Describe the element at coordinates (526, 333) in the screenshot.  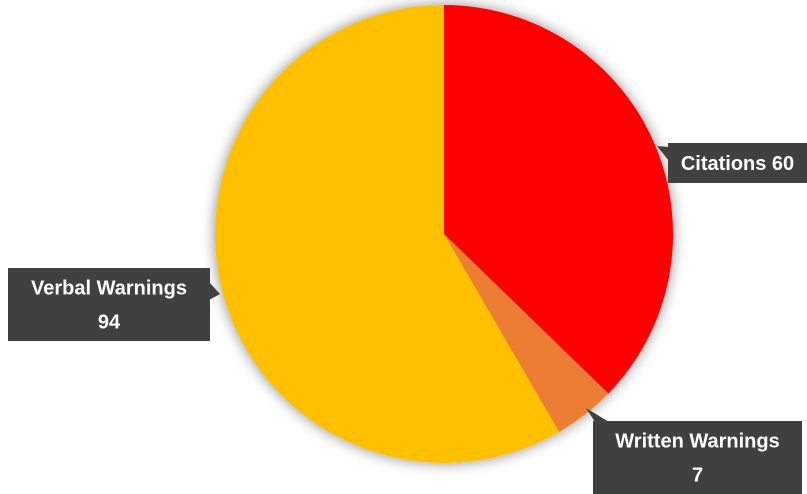
I see `pie-slice-written-warnings` at that location.